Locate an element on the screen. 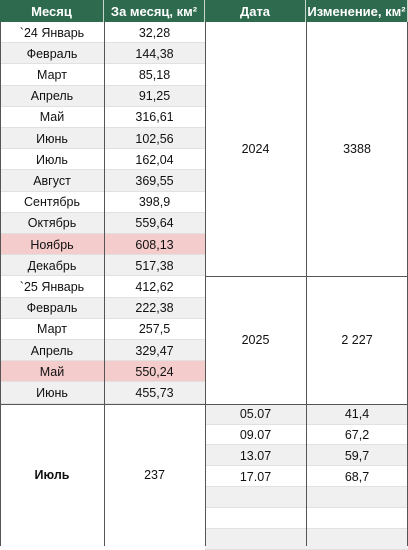  header-month: Месяц is located at coordinates (52, 11).